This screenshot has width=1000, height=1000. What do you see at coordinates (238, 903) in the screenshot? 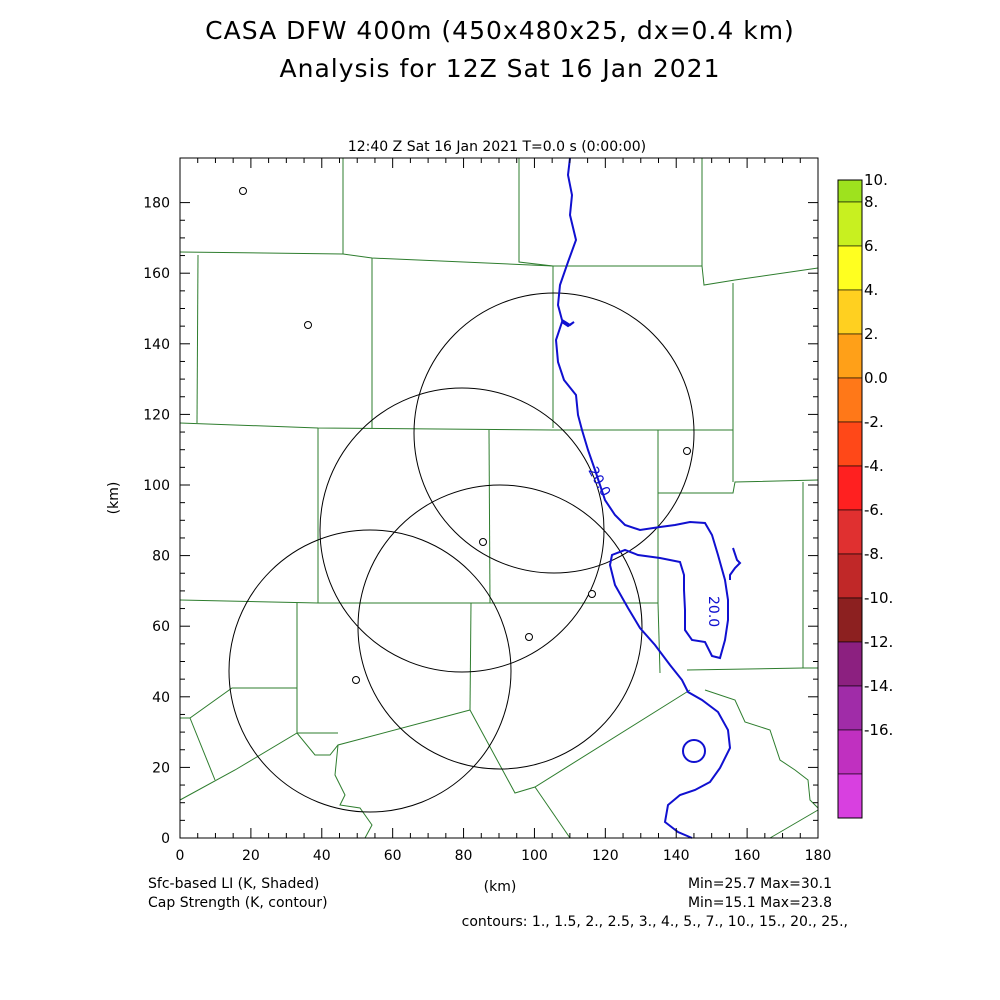
I see `footer-contour-field: Cap Strength (K, contour)` at bounding box center [238, 903].